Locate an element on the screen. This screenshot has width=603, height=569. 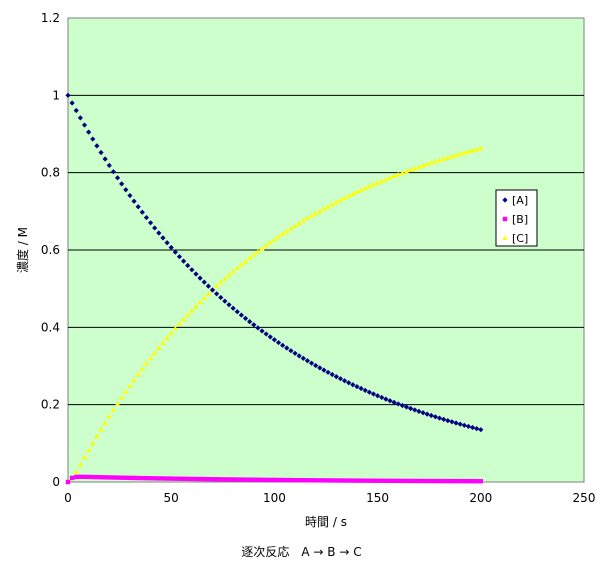
x-axis-label: 時間 / s is located at coordinates (326, 522).